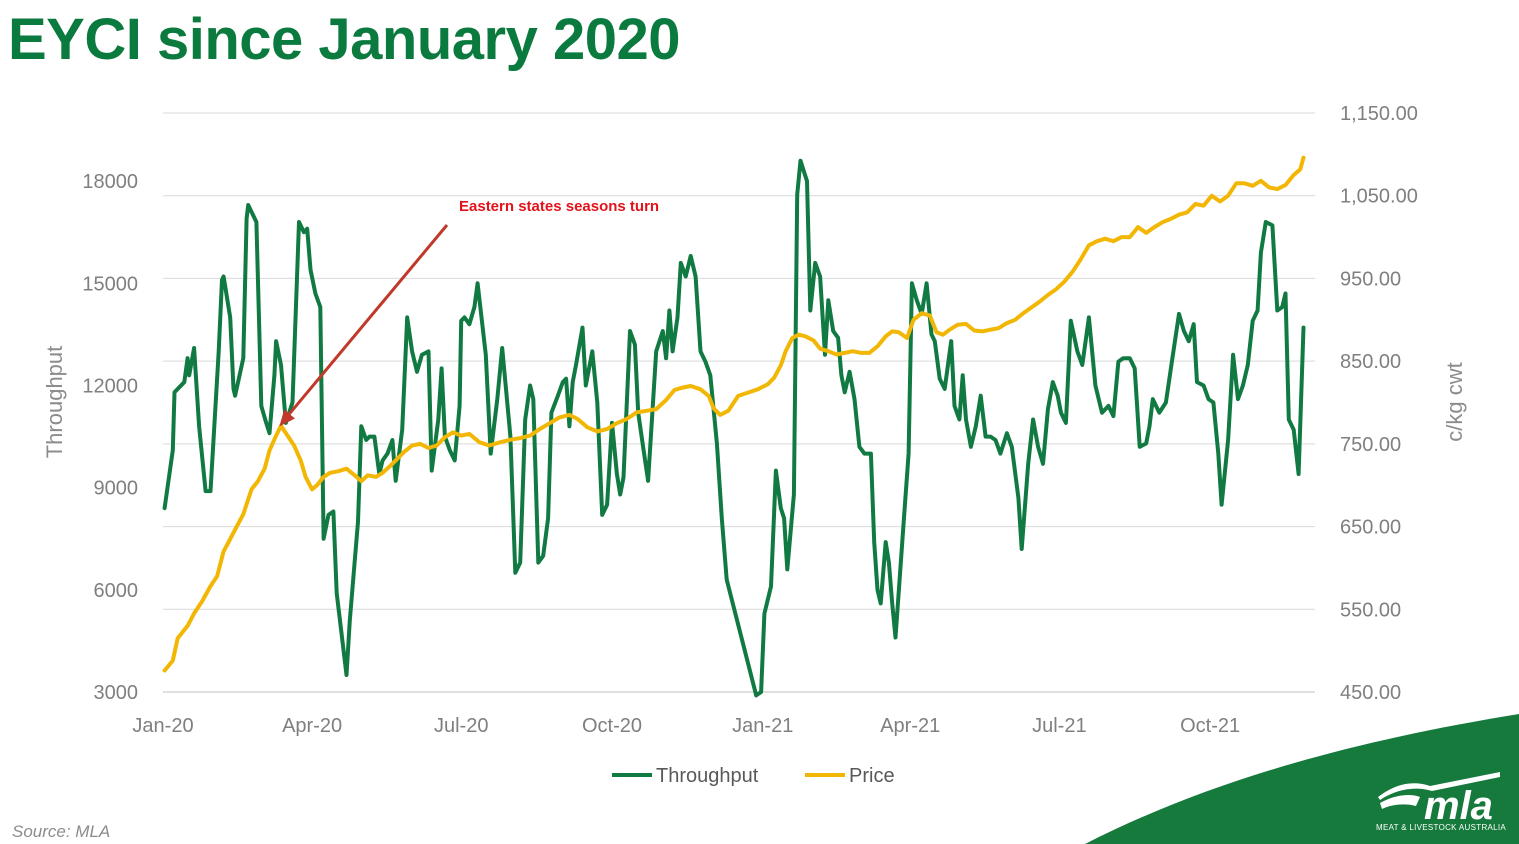 The width and height of the screenshot is (1519, 844). What do you see at coordinates (461, 726) in the screenshot?
I see `x-tick-label: Jul-20` at bounding box center [461, 726].